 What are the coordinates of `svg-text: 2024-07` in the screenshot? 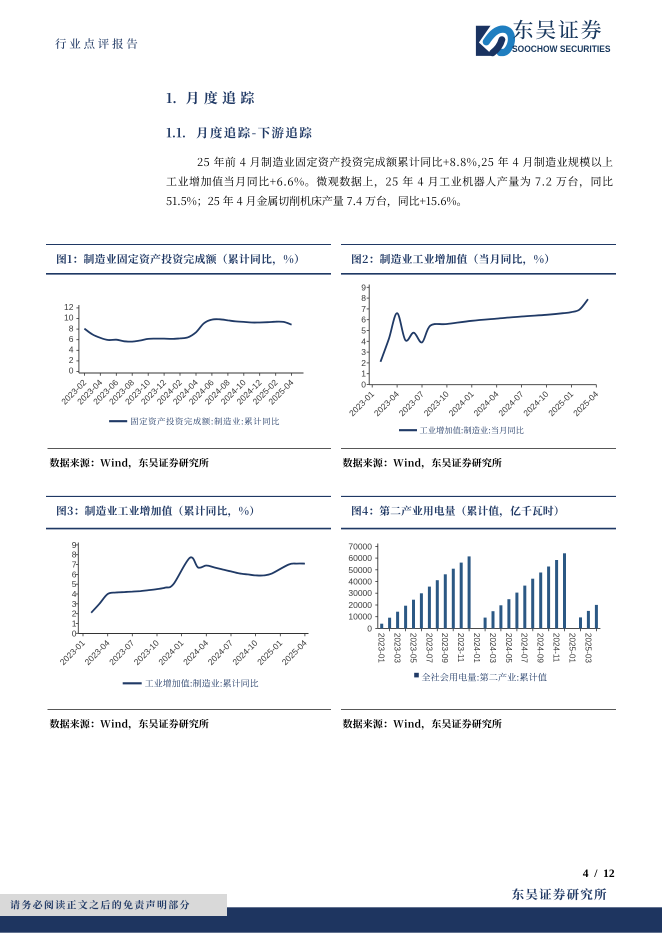 It's located at (524, 648).